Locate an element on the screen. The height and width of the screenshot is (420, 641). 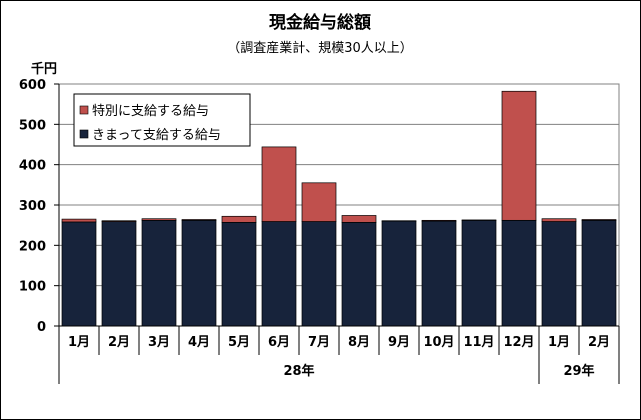
y-axis-unit-label: 千円 is located at coordinates (44, 69).